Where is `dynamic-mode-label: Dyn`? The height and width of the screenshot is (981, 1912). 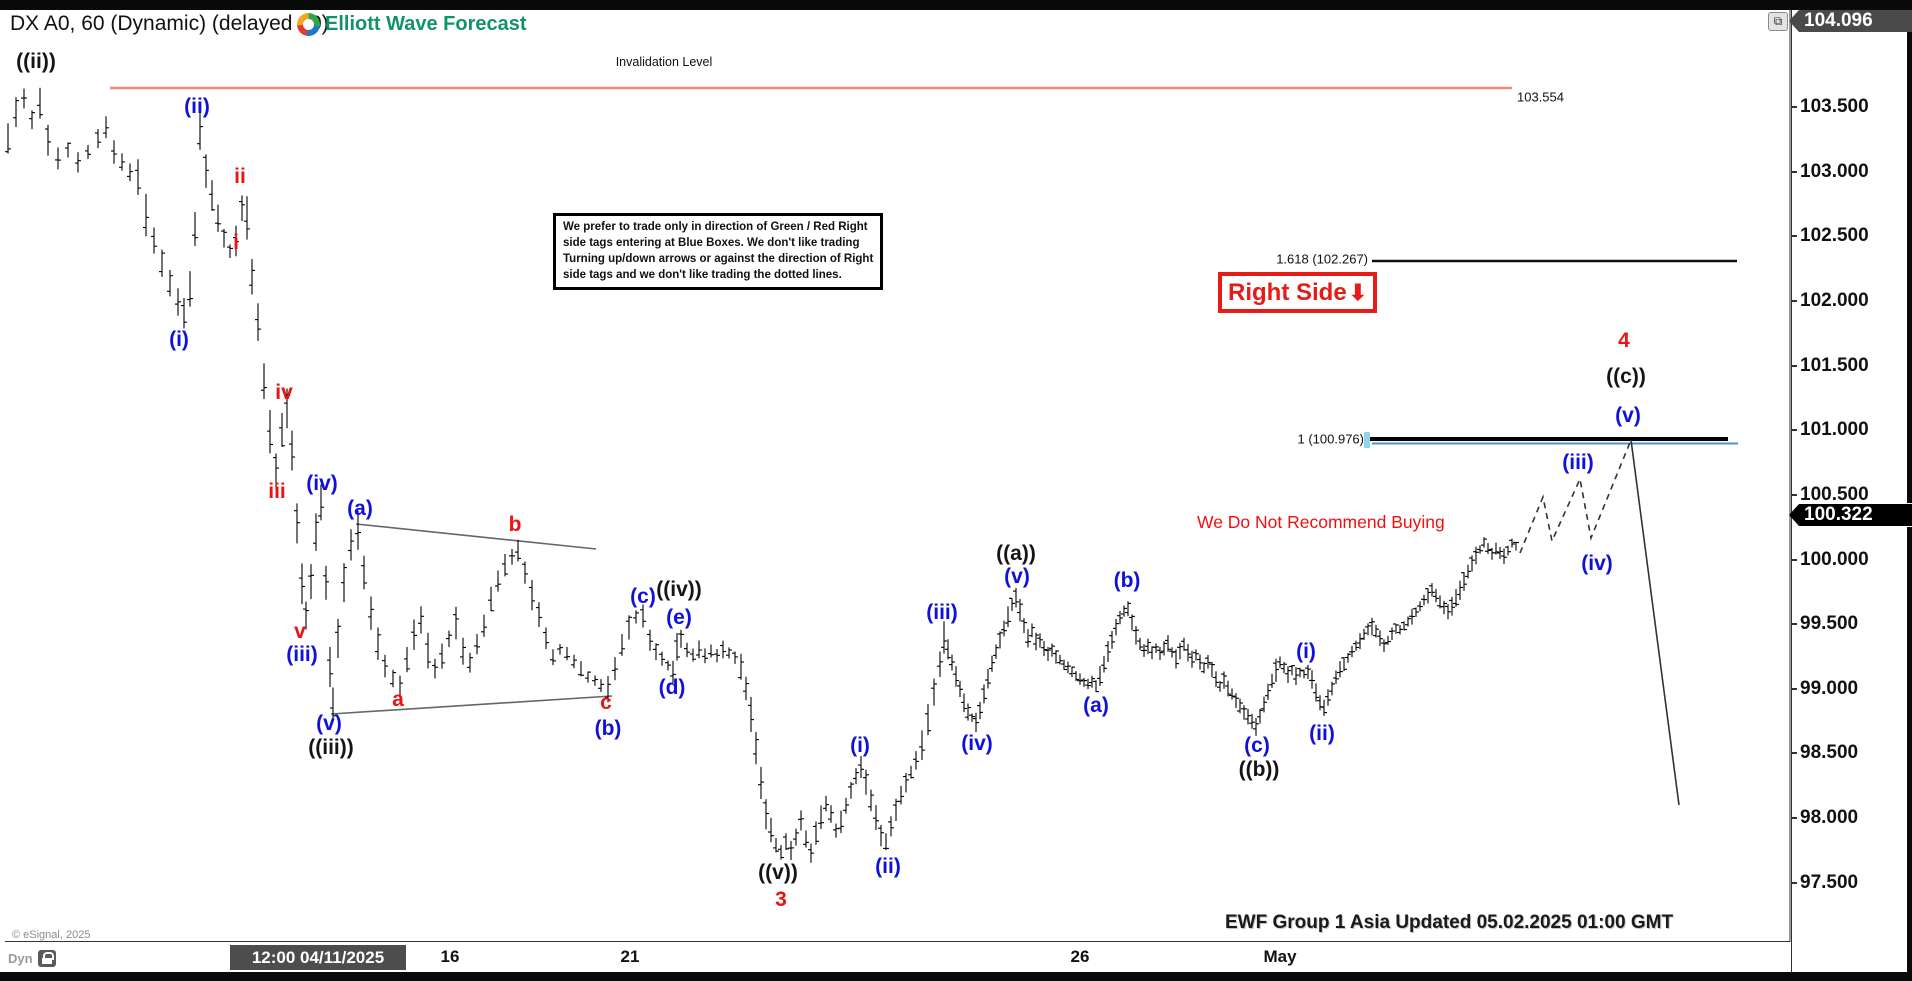
dynamic-mode-label: Dyn is located at coordinates (20, 958).